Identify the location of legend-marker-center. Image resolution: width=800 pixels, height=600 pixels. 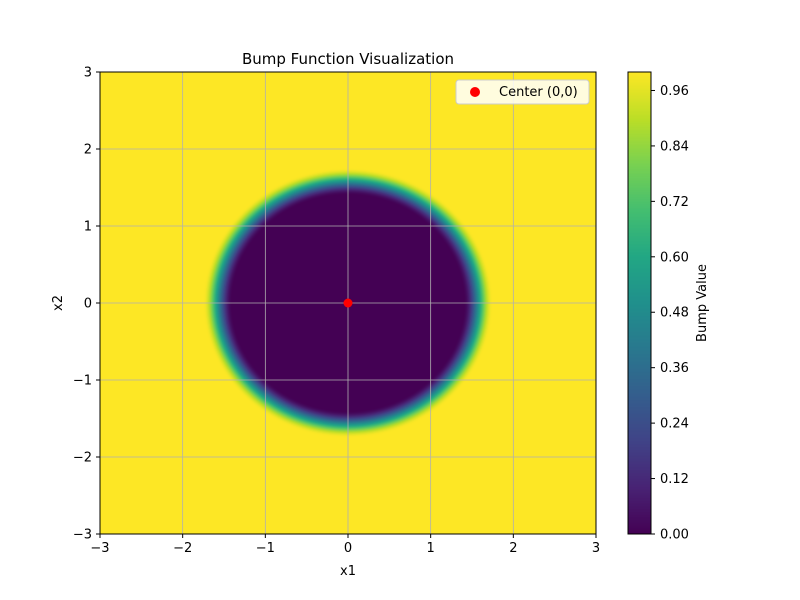
(475, 92).